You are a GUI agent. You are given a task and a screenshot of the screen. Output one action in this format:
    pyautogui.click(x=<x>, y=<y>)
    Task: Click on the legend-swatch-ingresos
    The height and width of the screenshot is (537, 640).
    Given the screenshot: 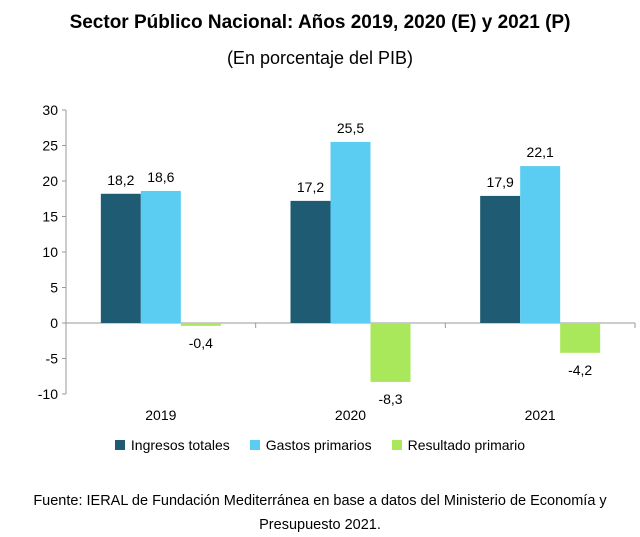 What is the action you would take?
    pyautogui.click(x=119, y=445)
    